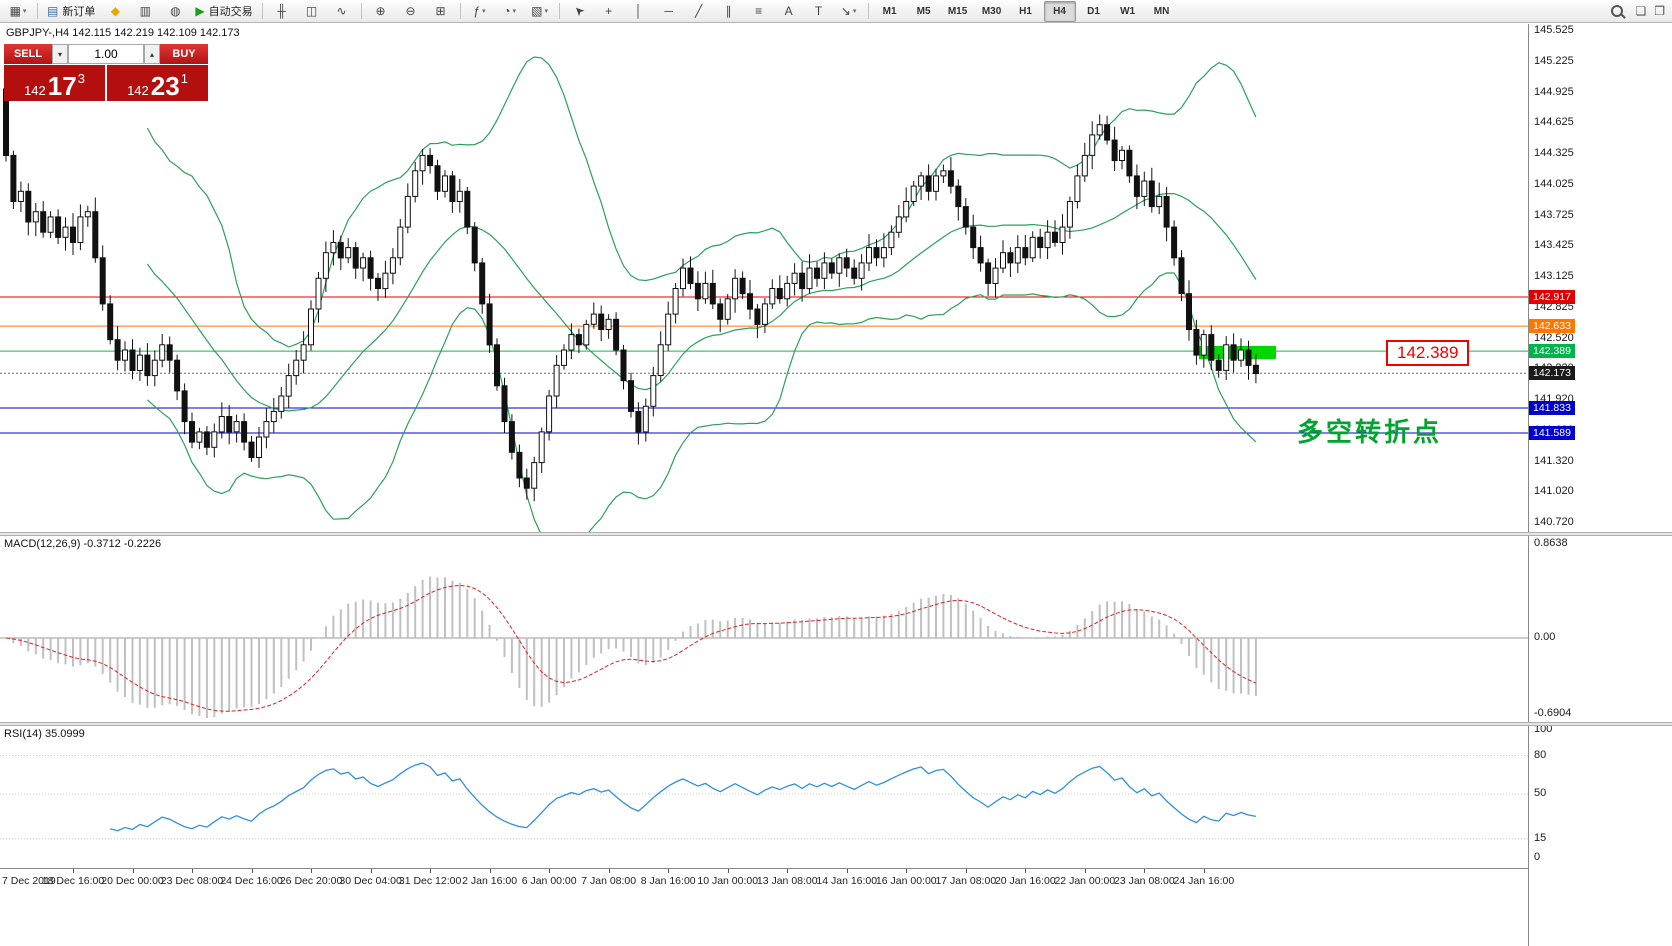 The height and width of the screenshot is (946, 1672). I want to click on new-chart-dropdown-icon: ▾, so click(24, 11).